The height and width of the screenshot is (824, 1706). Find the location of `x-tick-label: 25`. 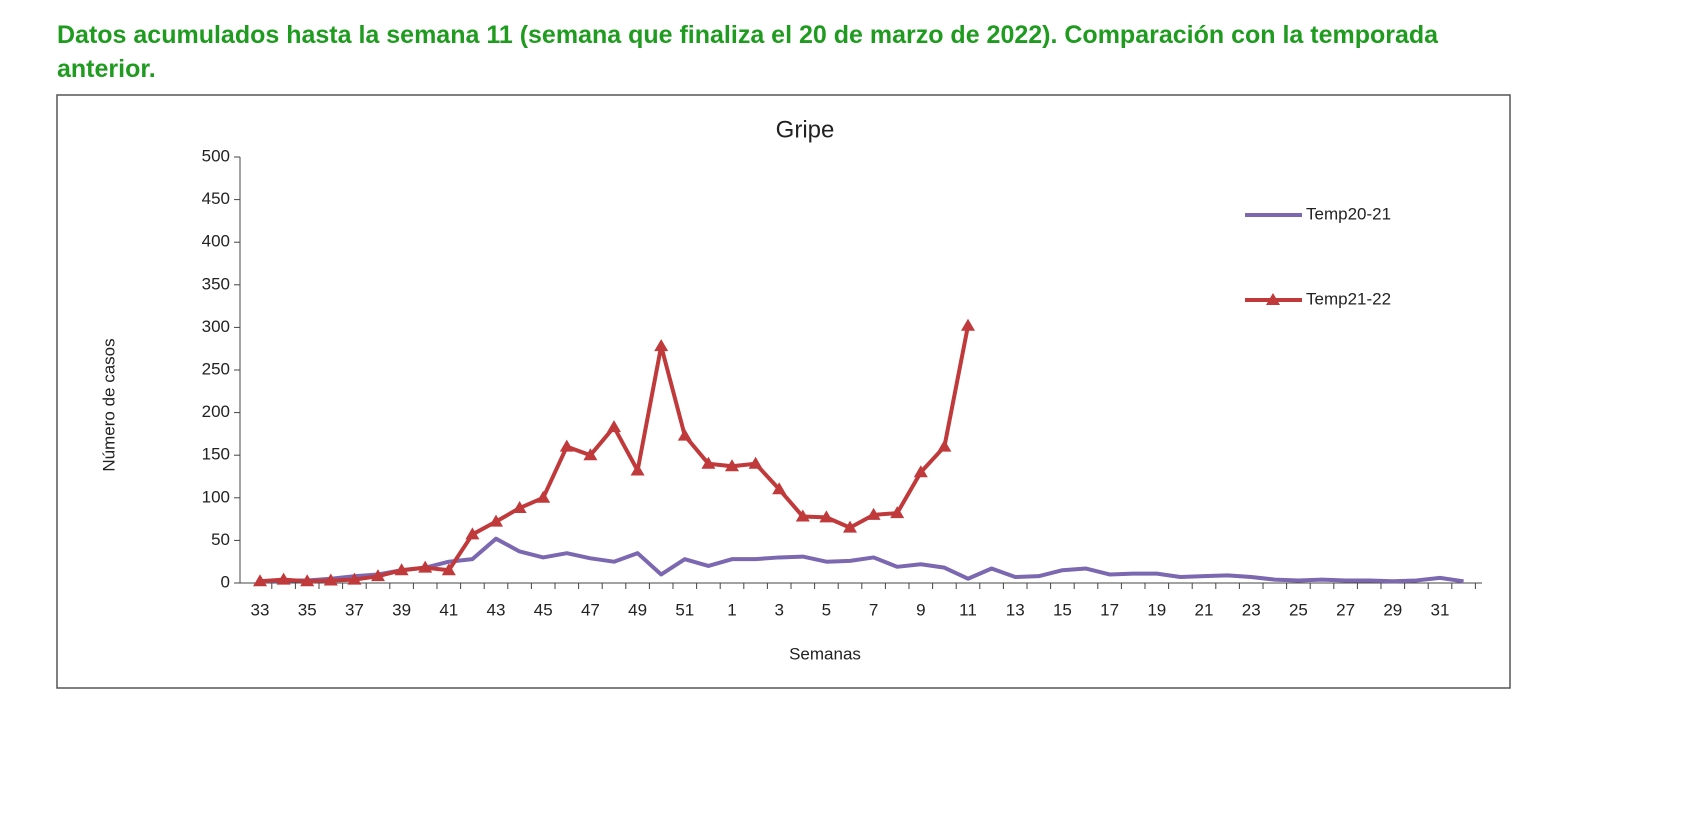

x-tick-label: 25 is located at coordinates (1298, 609).